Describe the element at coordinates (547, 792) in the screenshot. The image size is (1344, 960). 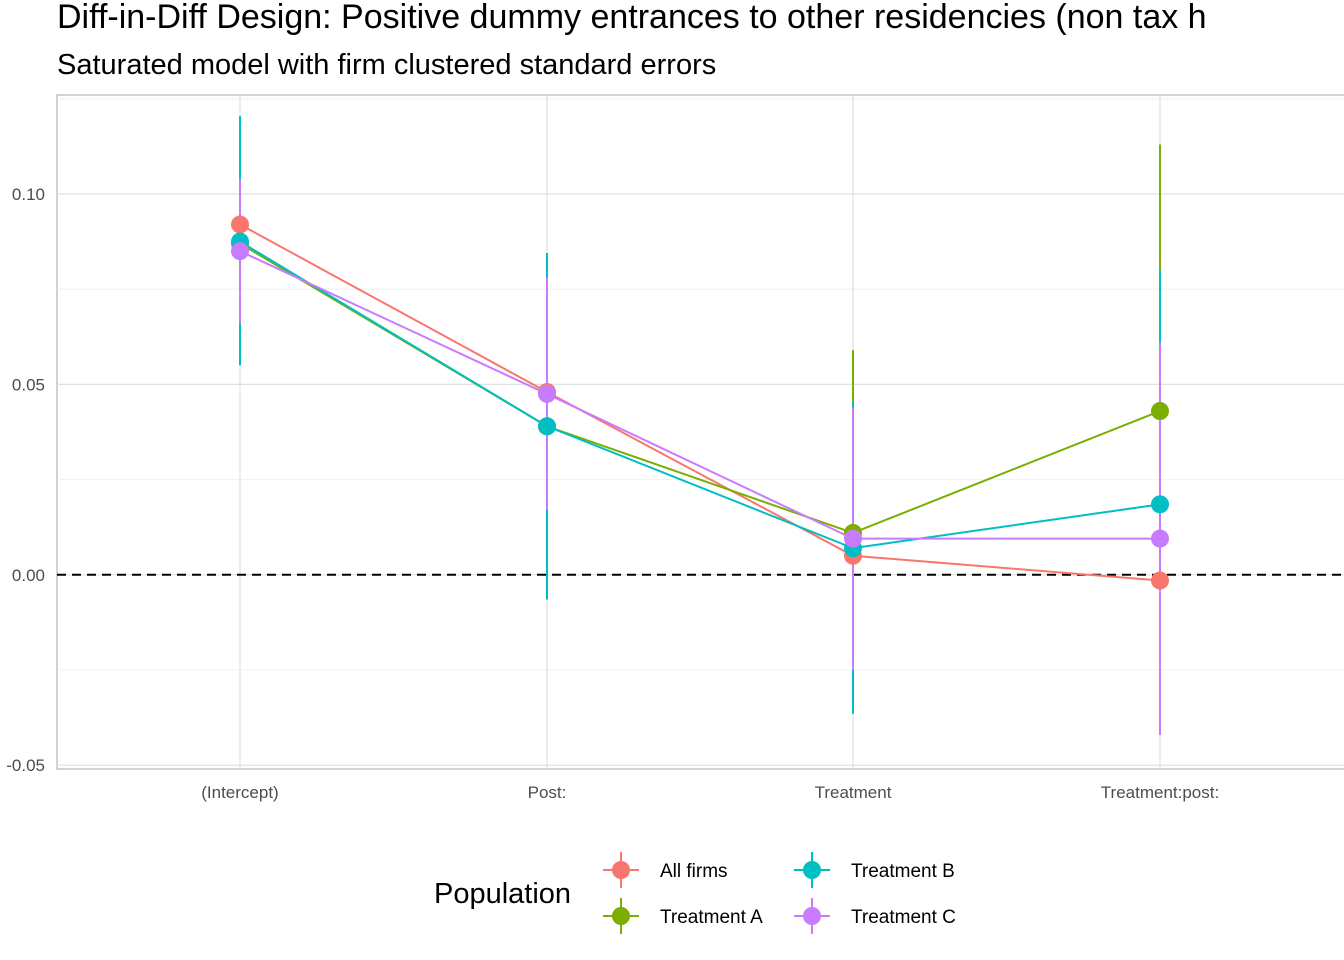
I see `x-tick-label: Post:` at that location.